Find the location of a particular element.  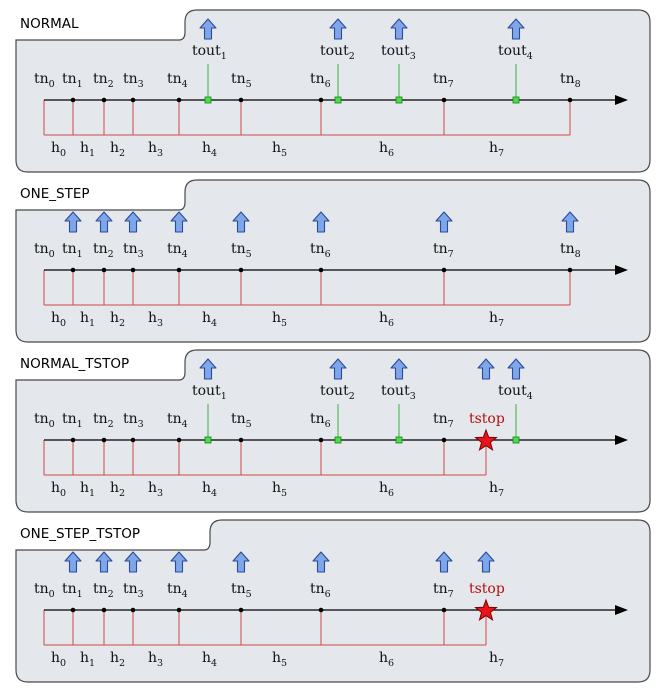

tout-label: tout3 is located at coordinates (398, 52).